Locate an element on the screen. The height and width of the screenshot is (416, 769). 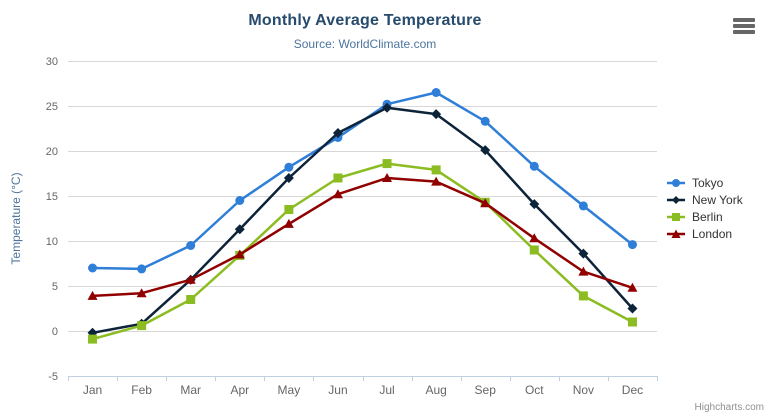
context-menu-button is located at coordinates (744, 26).